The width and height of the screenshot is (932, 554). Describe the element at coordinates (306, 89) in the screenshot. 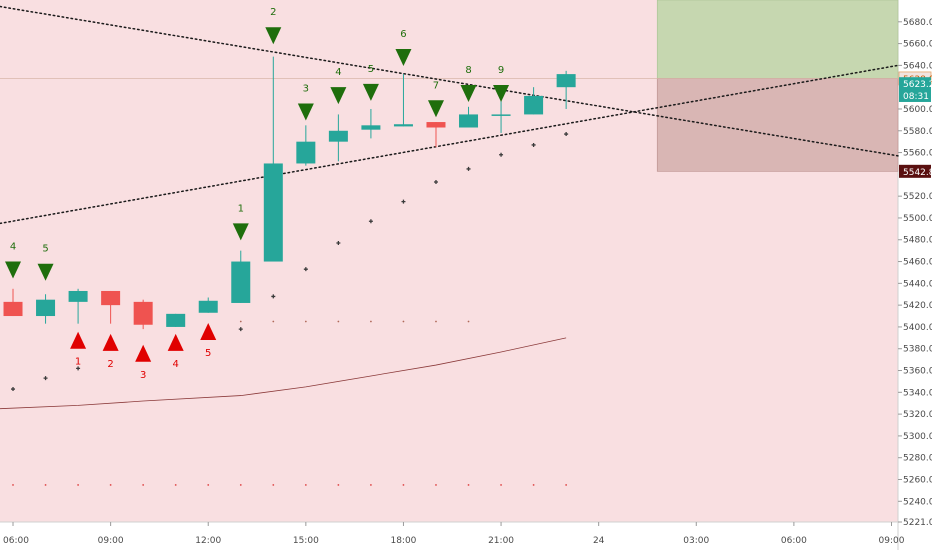

I see `sell-count-label: 3` at that location.